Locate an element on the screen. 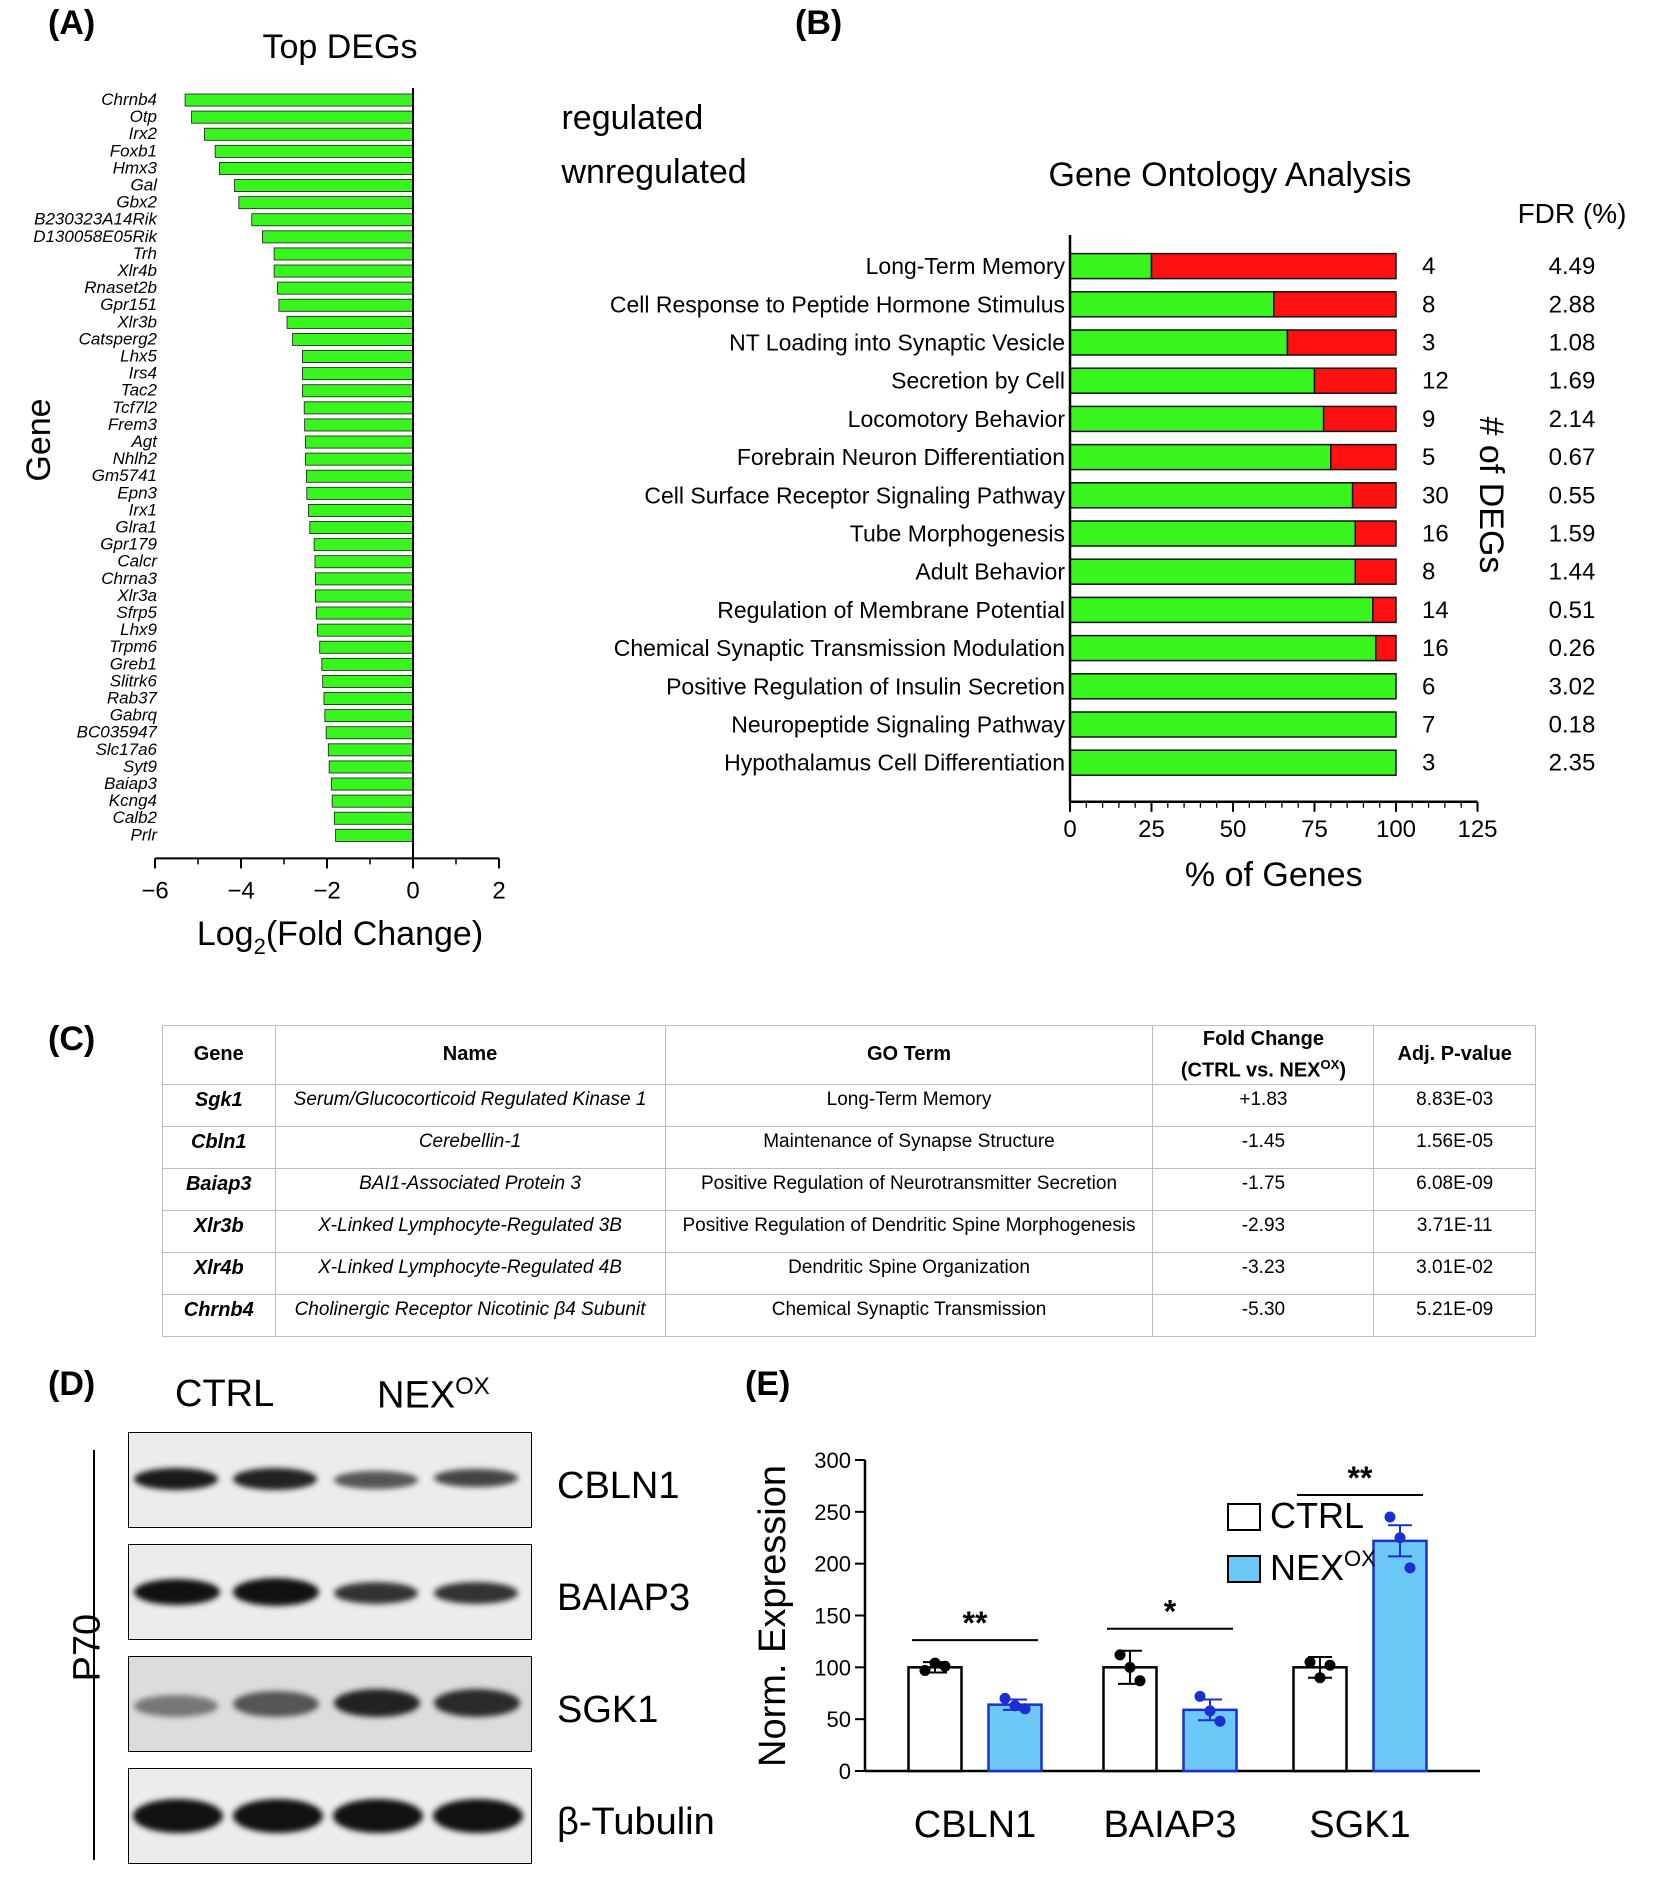 Image resolution: width=1654 pixels, height=1877 pixels. gene-tick-label: Gpr179 is located at coordinates (128, 544).